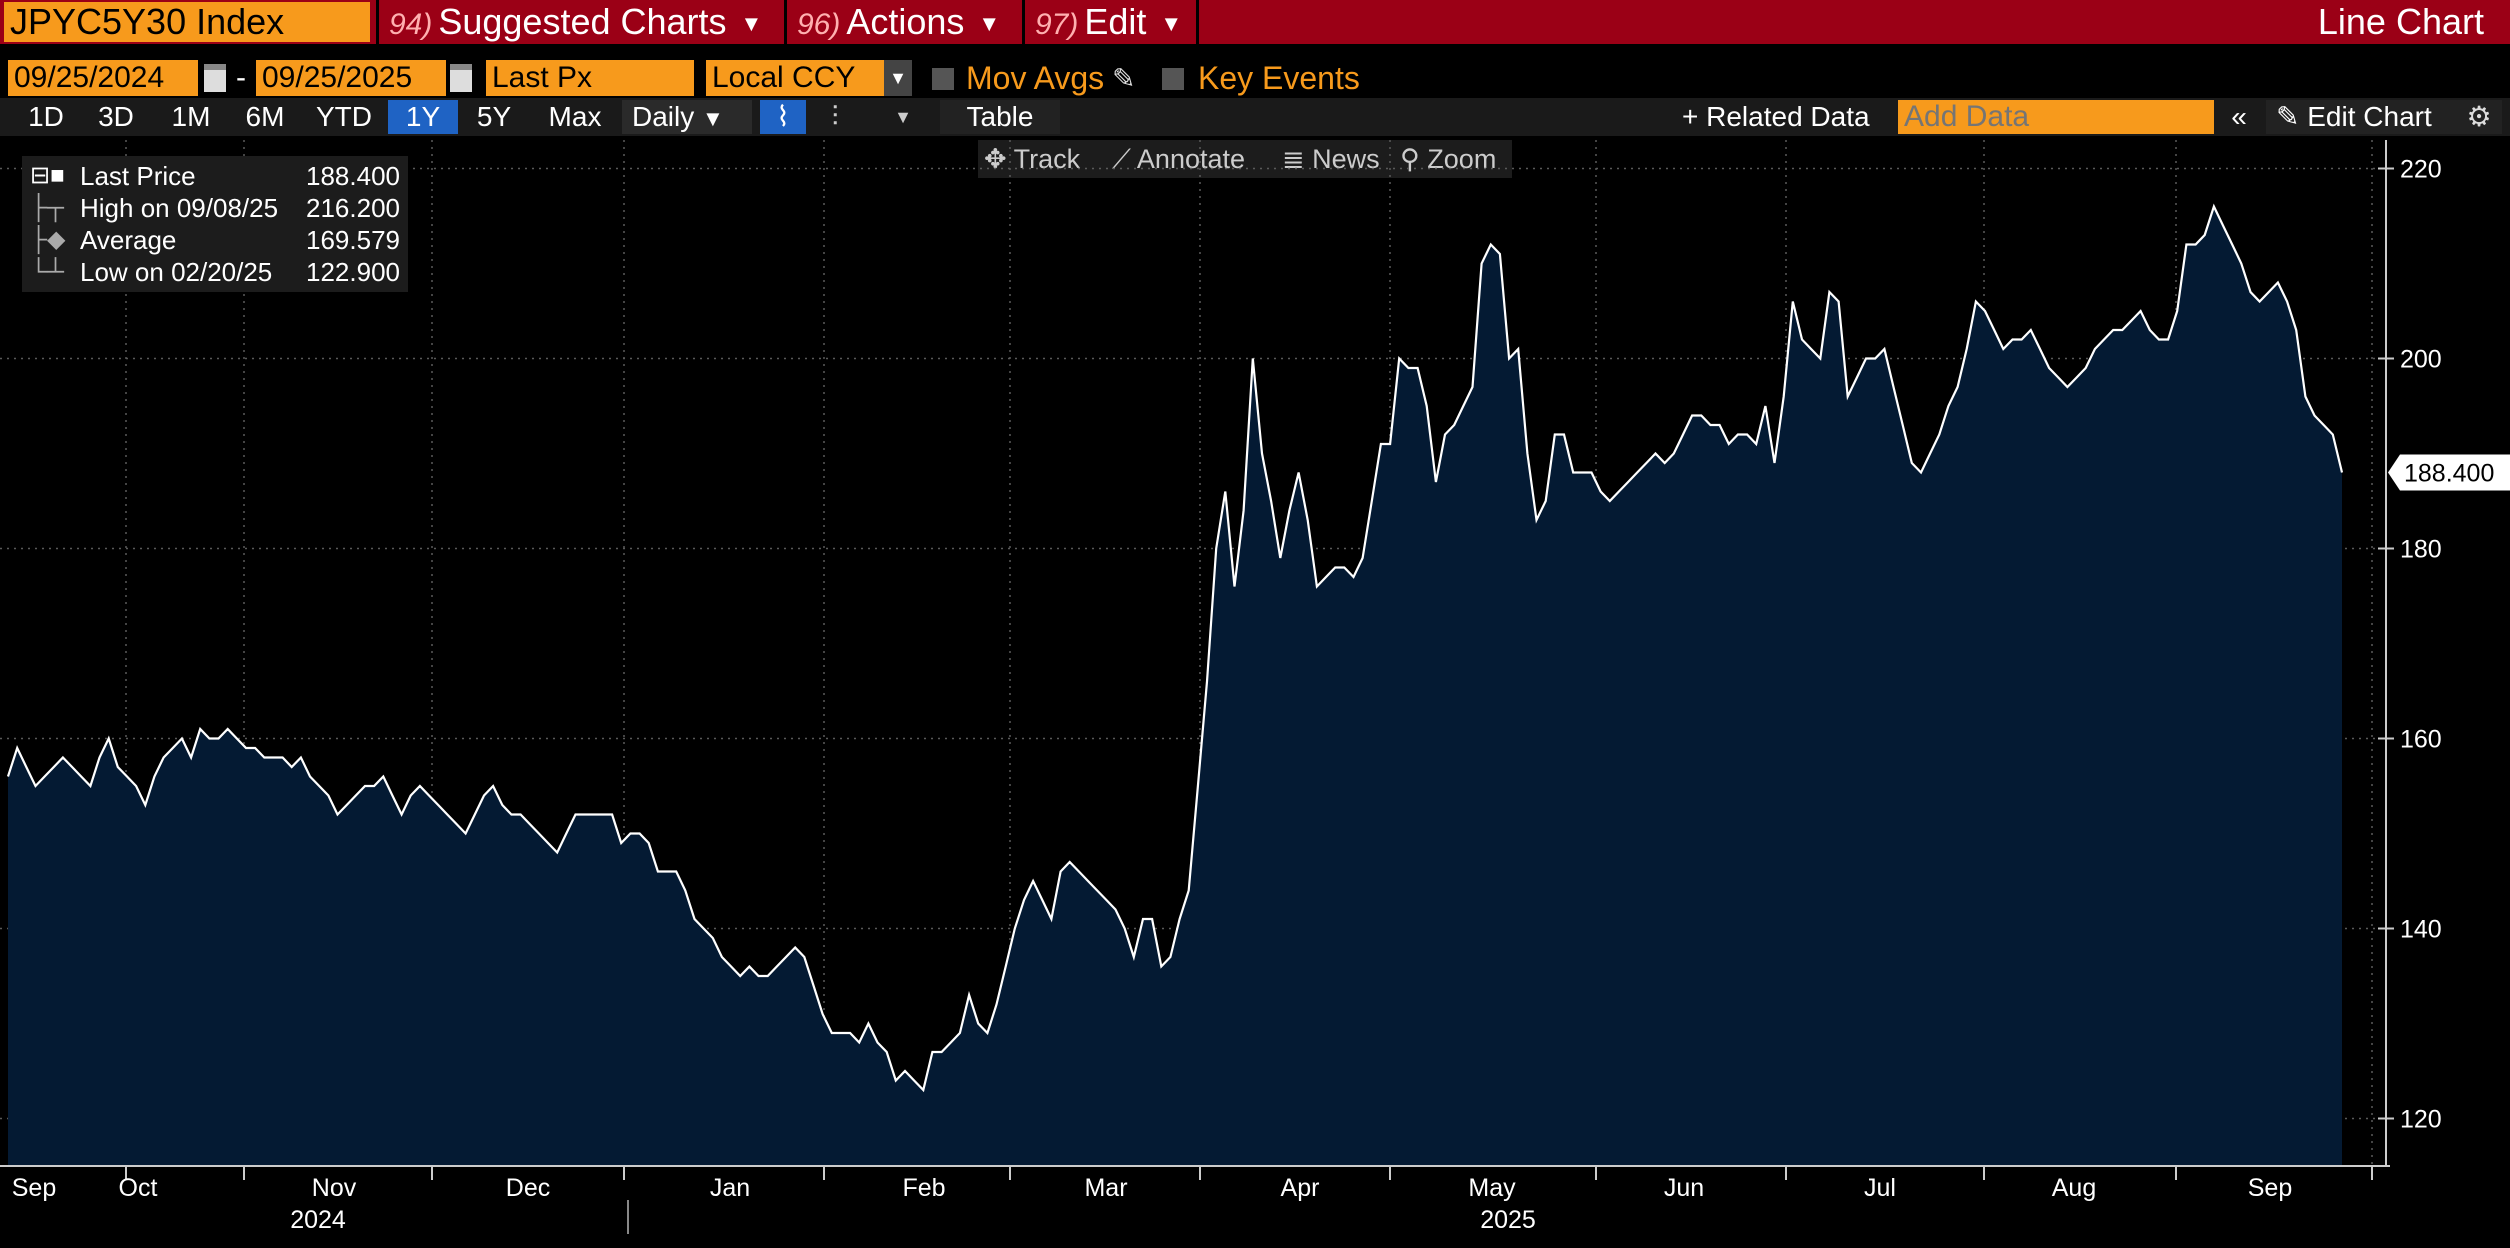 Image resolution: width=2510 pixels, height=1248 pixels. Describe the element at coordinates (1105, 1188) in the screenshot. I see `x-month-label: Mar` at that location.